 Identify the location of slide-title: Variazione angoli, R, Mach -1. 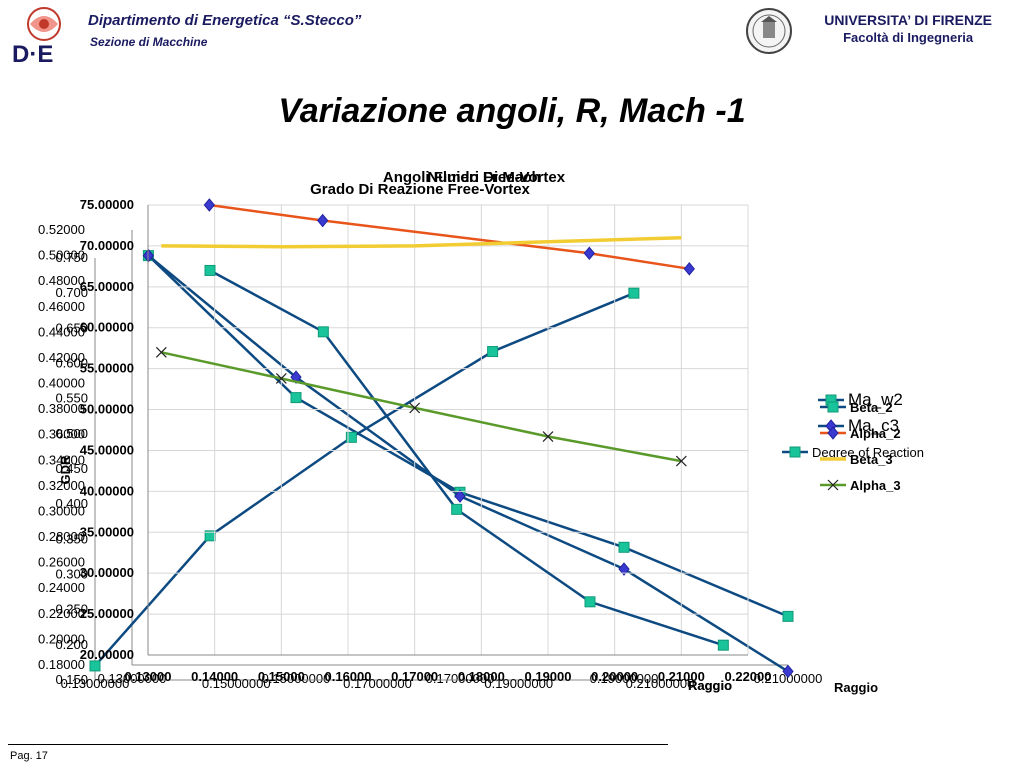
(512, 111).